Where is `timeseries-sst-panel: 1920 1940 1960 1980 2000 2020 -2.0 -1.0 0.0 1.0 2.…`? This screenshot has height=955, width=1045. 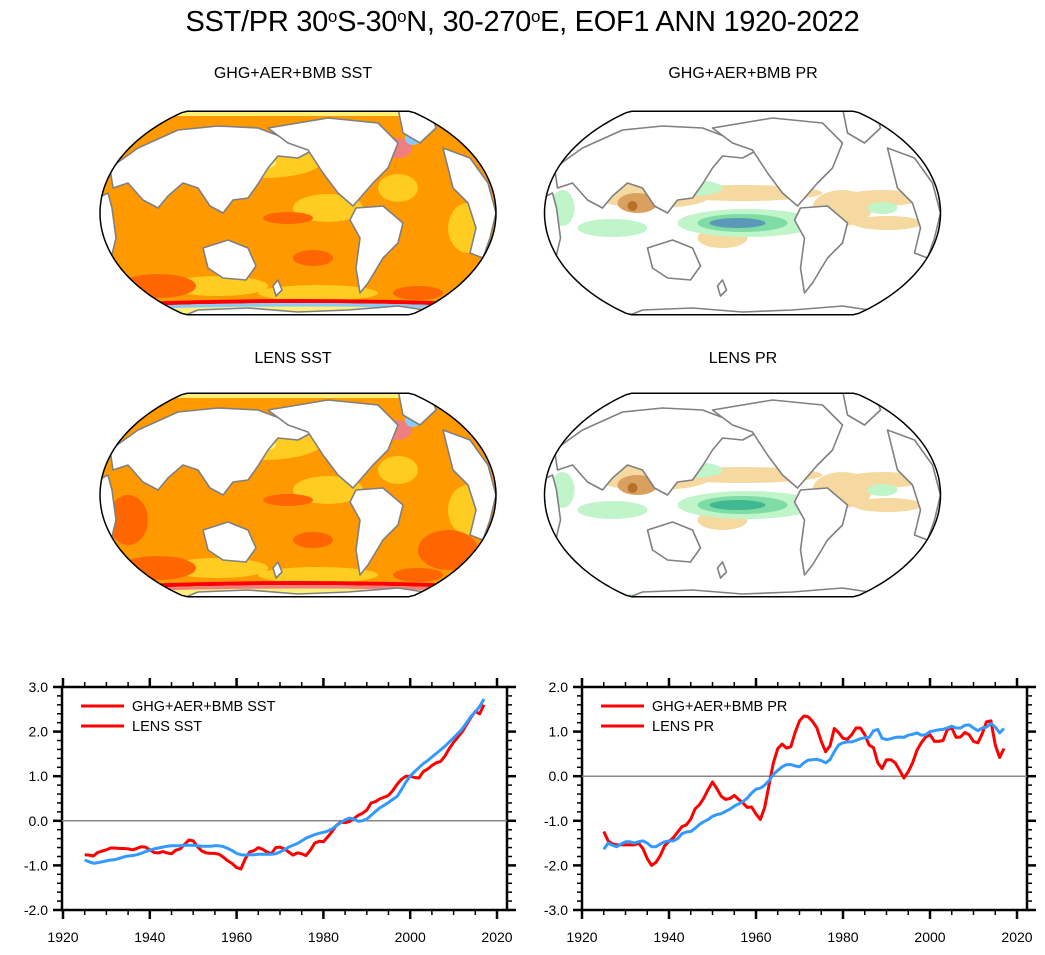 timeseries-sst-panel: 1920 1940 1960 1980 2000 2020 -2.0 -1.0 0.0 1.0 2.… is located at coordinates (270, 811).